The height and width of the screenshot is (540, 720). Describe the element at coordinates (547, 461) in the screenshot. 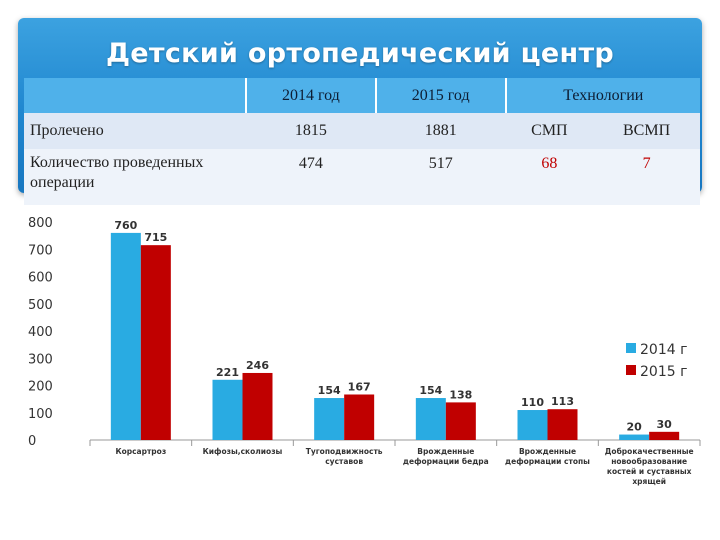

I see `x-tick-label: деформации стопы` at that location.